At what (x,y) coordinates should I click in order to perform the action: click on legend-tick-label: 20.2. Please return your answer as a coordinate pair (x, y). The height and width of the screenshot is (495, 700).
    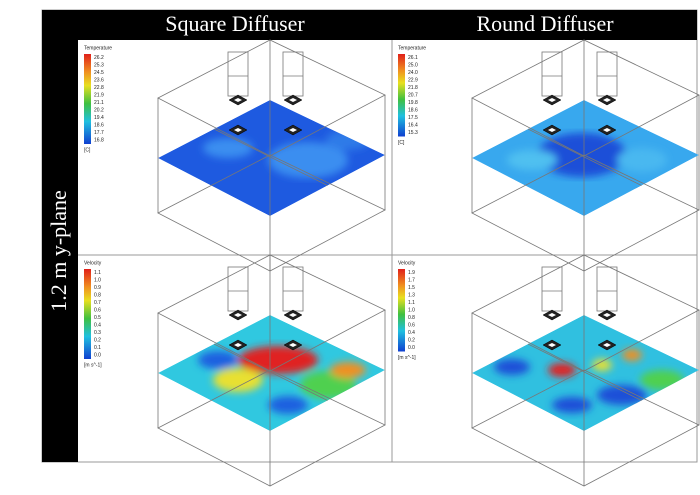
    Looking at the image, I should click on (99, 111).